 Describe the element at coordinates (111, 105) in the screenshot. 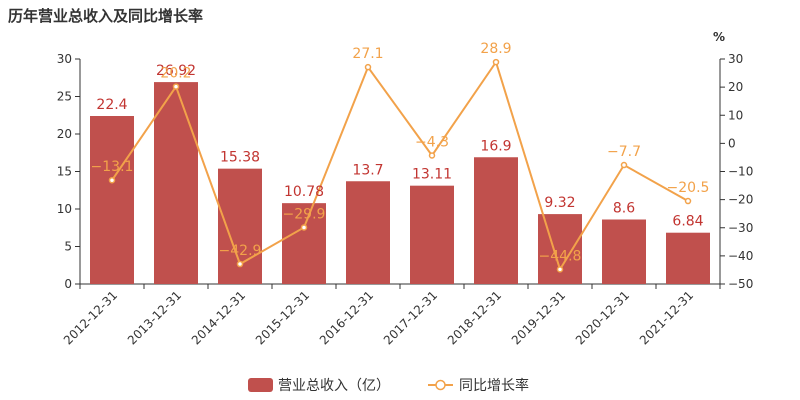

I see `bar-value-label: 22.4` at that location.